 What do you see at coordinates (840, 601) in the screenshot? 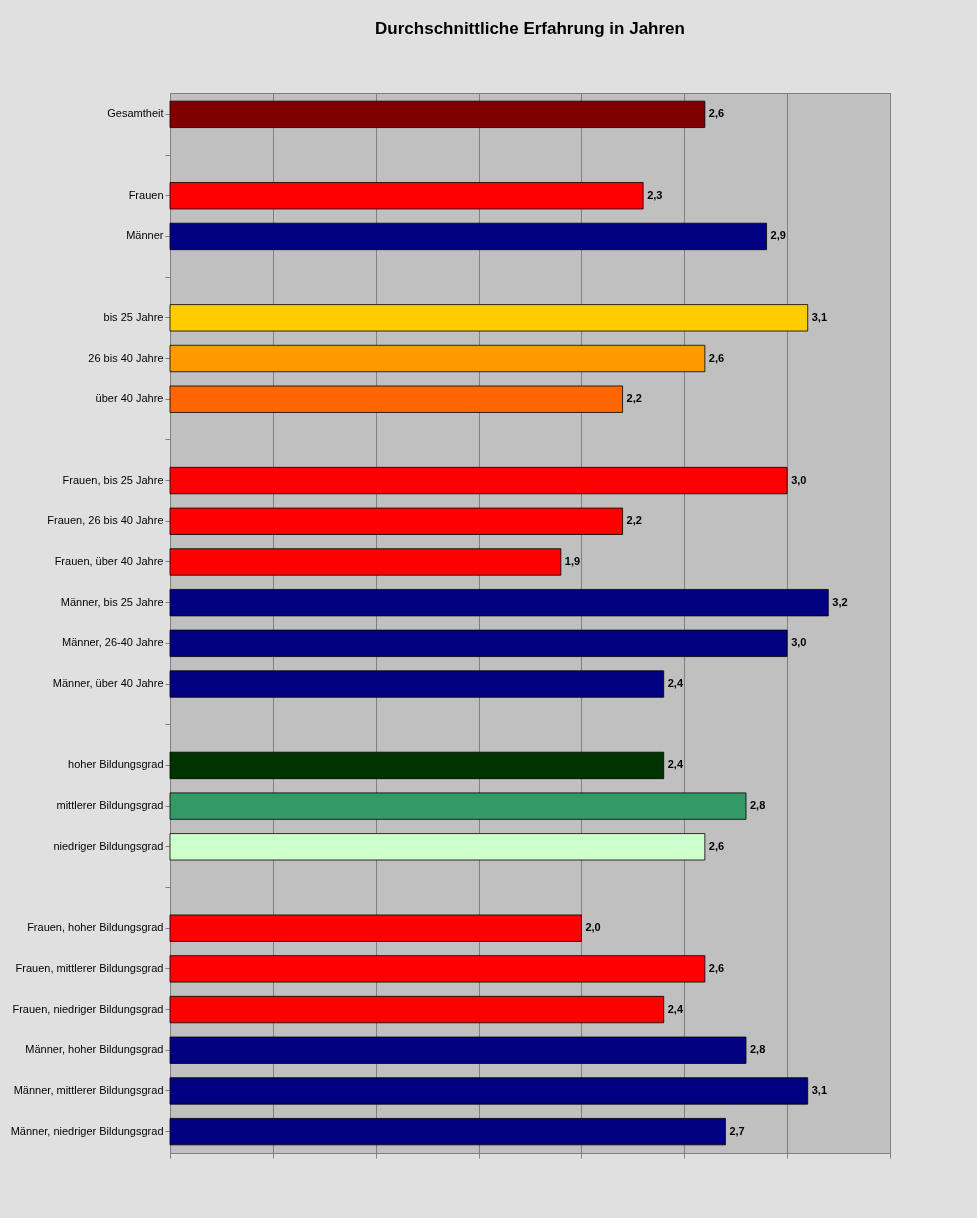
I see `data-label: 3,2` at bounding box center [840, 601].